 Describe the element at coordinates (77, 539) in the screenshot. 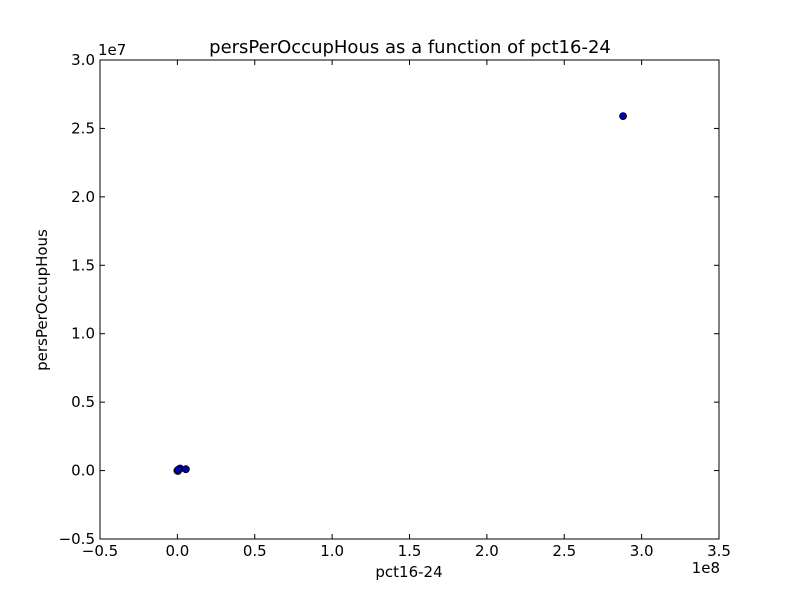

I see `y-tick-label: −0.5` at that location.